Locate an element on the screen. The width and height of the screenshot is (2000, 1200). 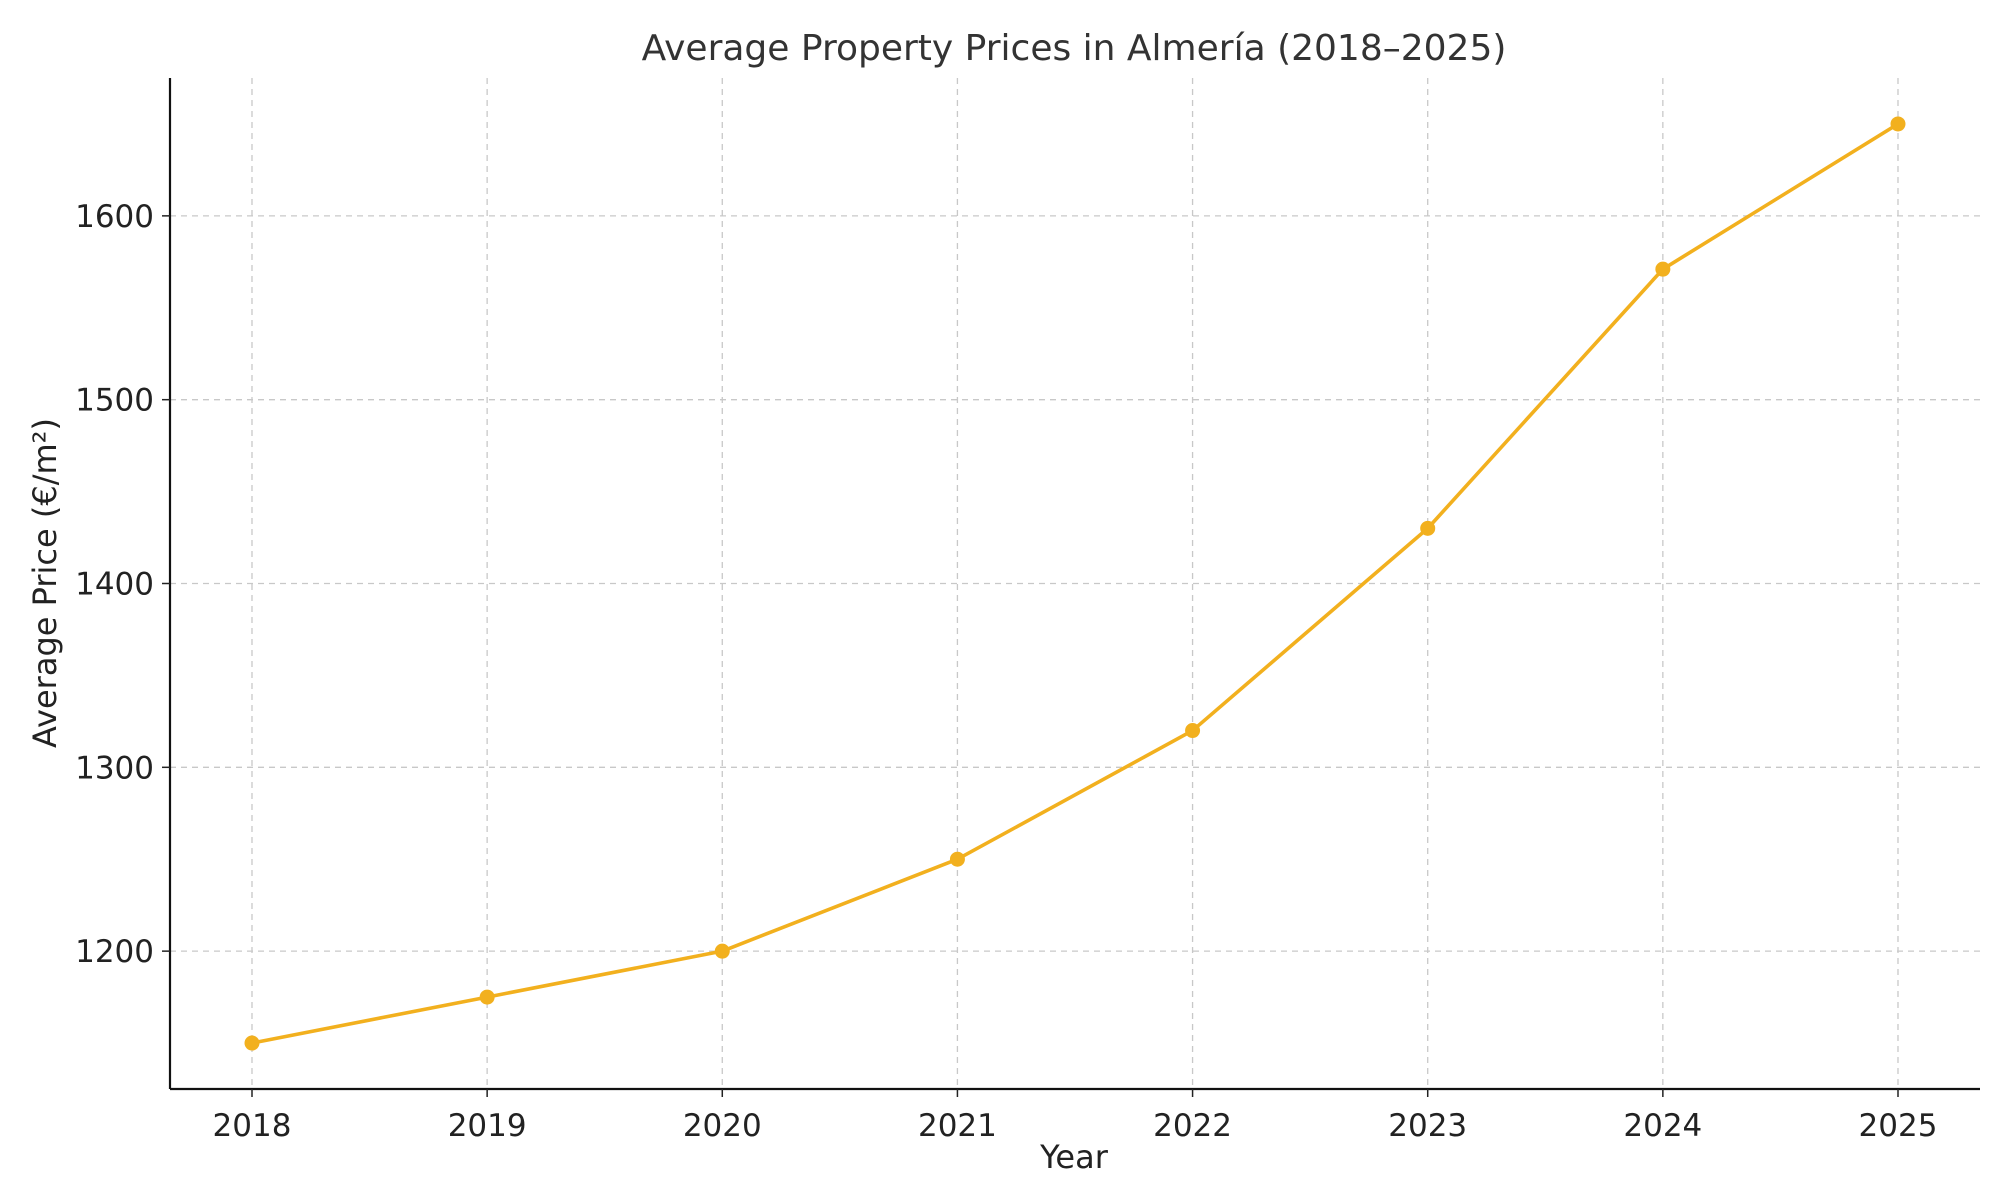
x-tick-label: 2019 is located at coordinates (487, 1126).